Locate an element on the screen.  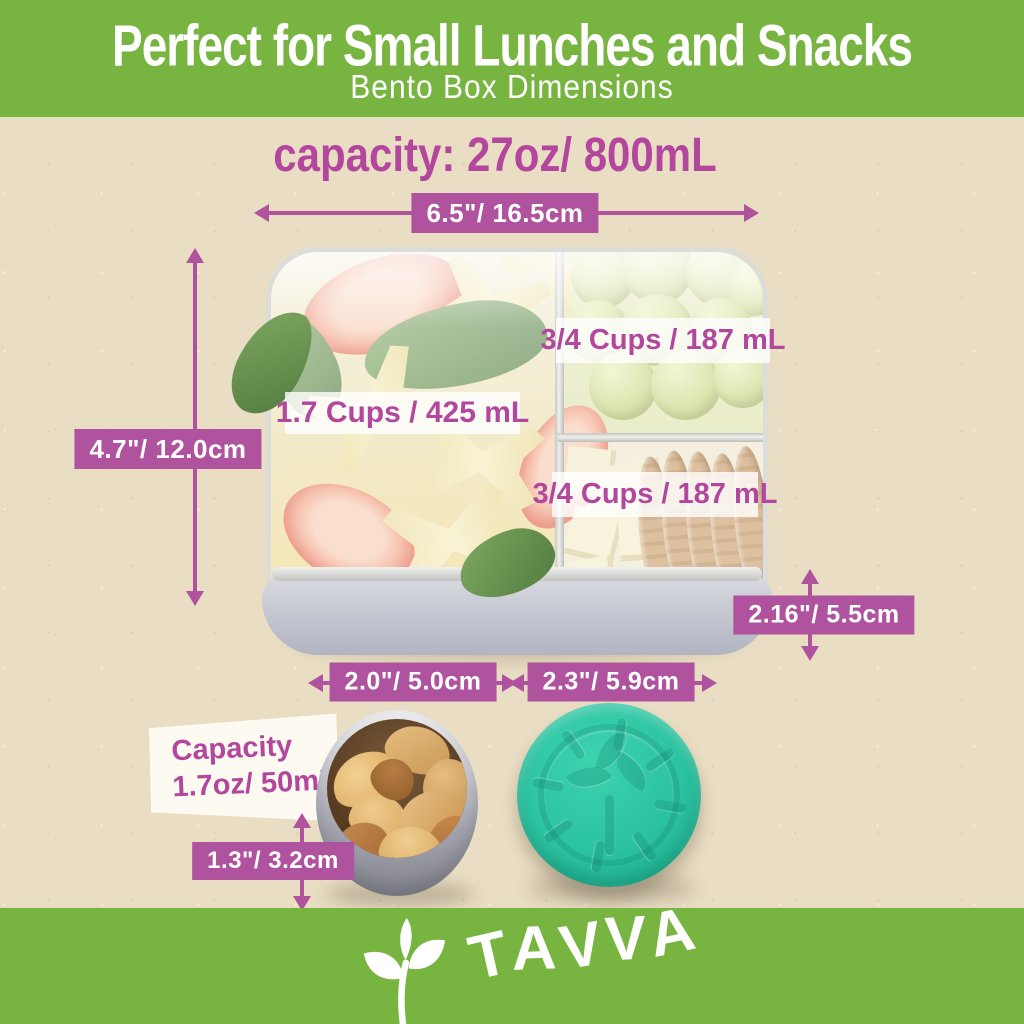
snack-cup-capacity-flag: Capacity 1.7oz/ 50mL is located at coordinates (244, 770).